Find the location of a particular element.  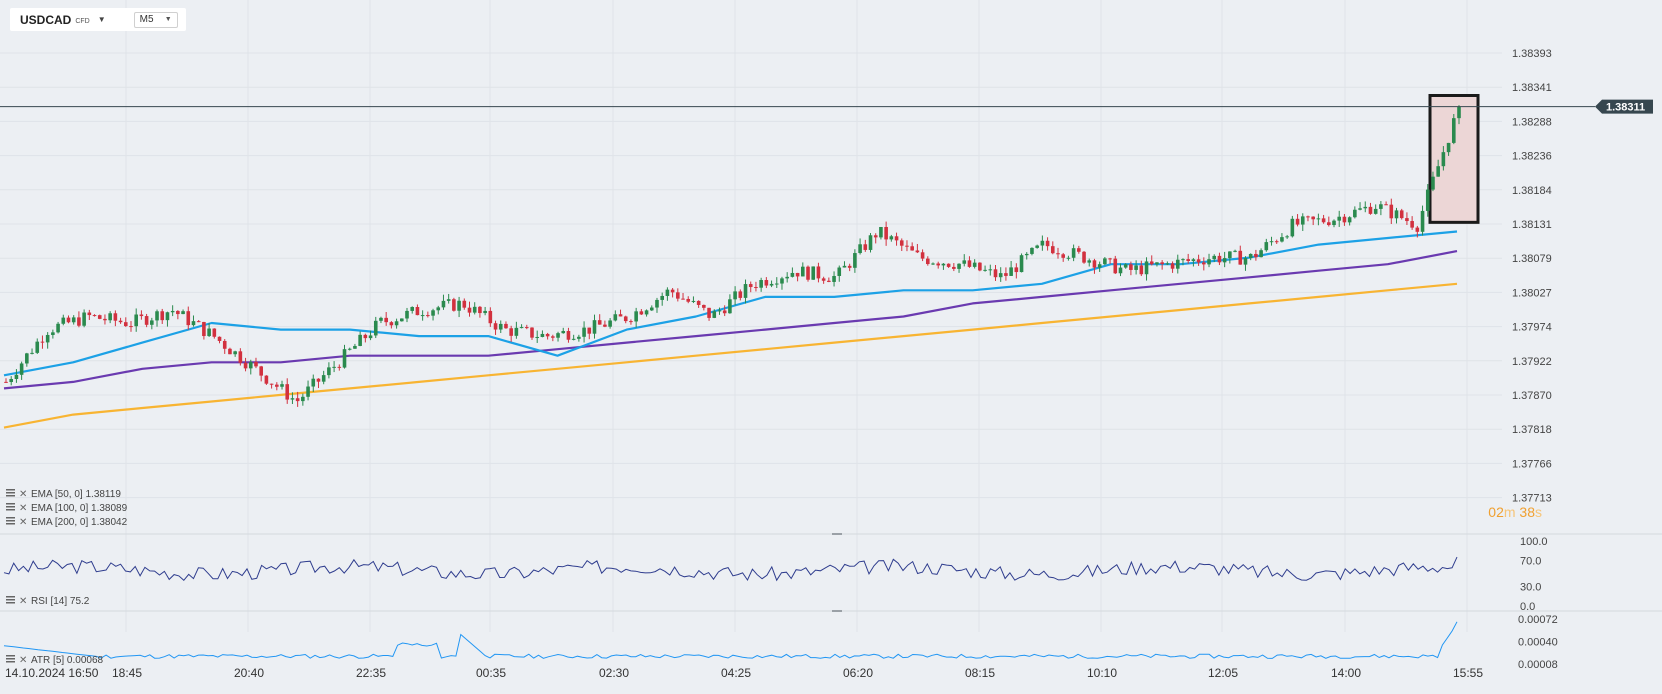

price-tick-label: 1.38393 is located at coordinates (1532, 54).